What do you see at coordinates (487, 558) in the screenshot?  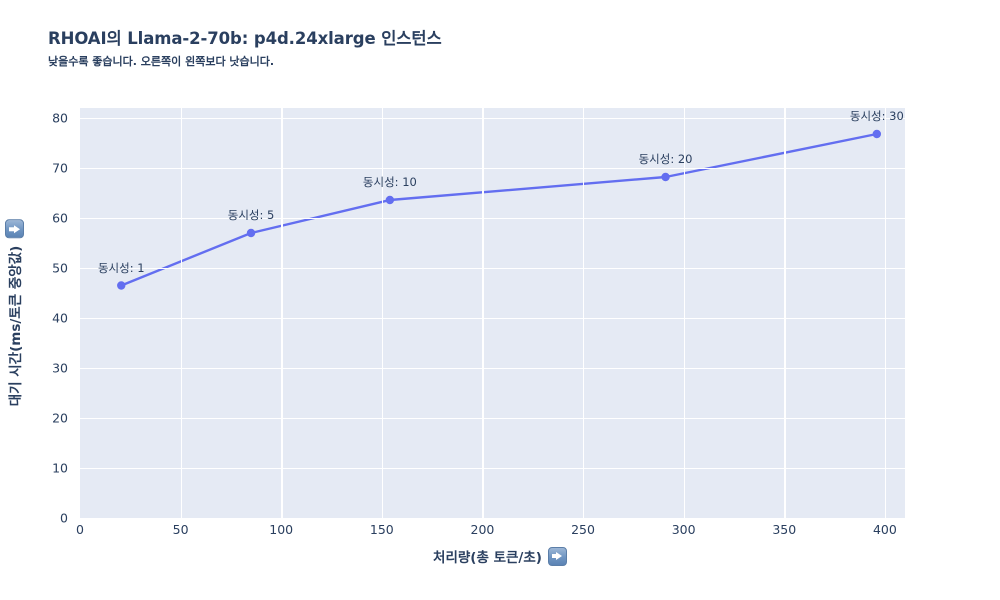 I see `x-axis-title-text: 처리량(총 토큰/초)` at bounding box center [487, 558].